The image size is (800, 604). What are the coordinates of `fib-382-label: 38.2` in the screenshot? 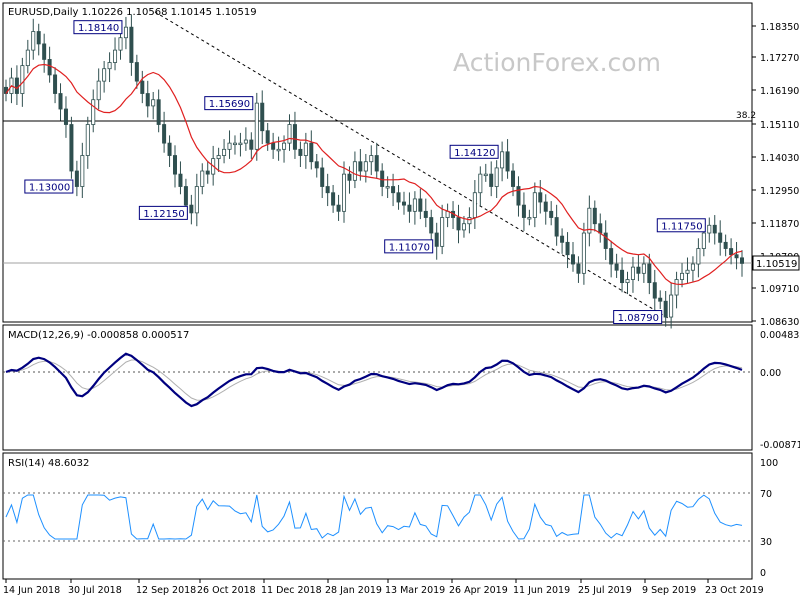 It's located at (746, 116).